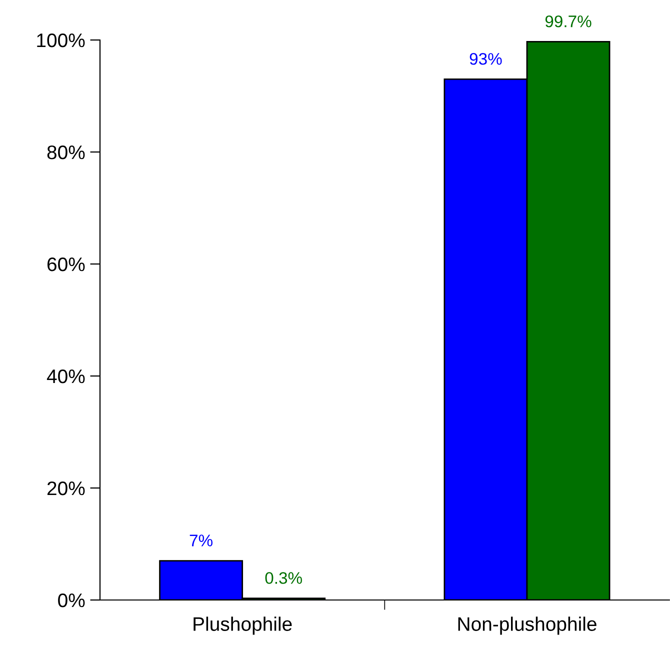 This screenshot has width=670, height=655. Describe the element at coordinates (66, 488) in the screenshot. I see `y-tick-label: 20%` at that location.